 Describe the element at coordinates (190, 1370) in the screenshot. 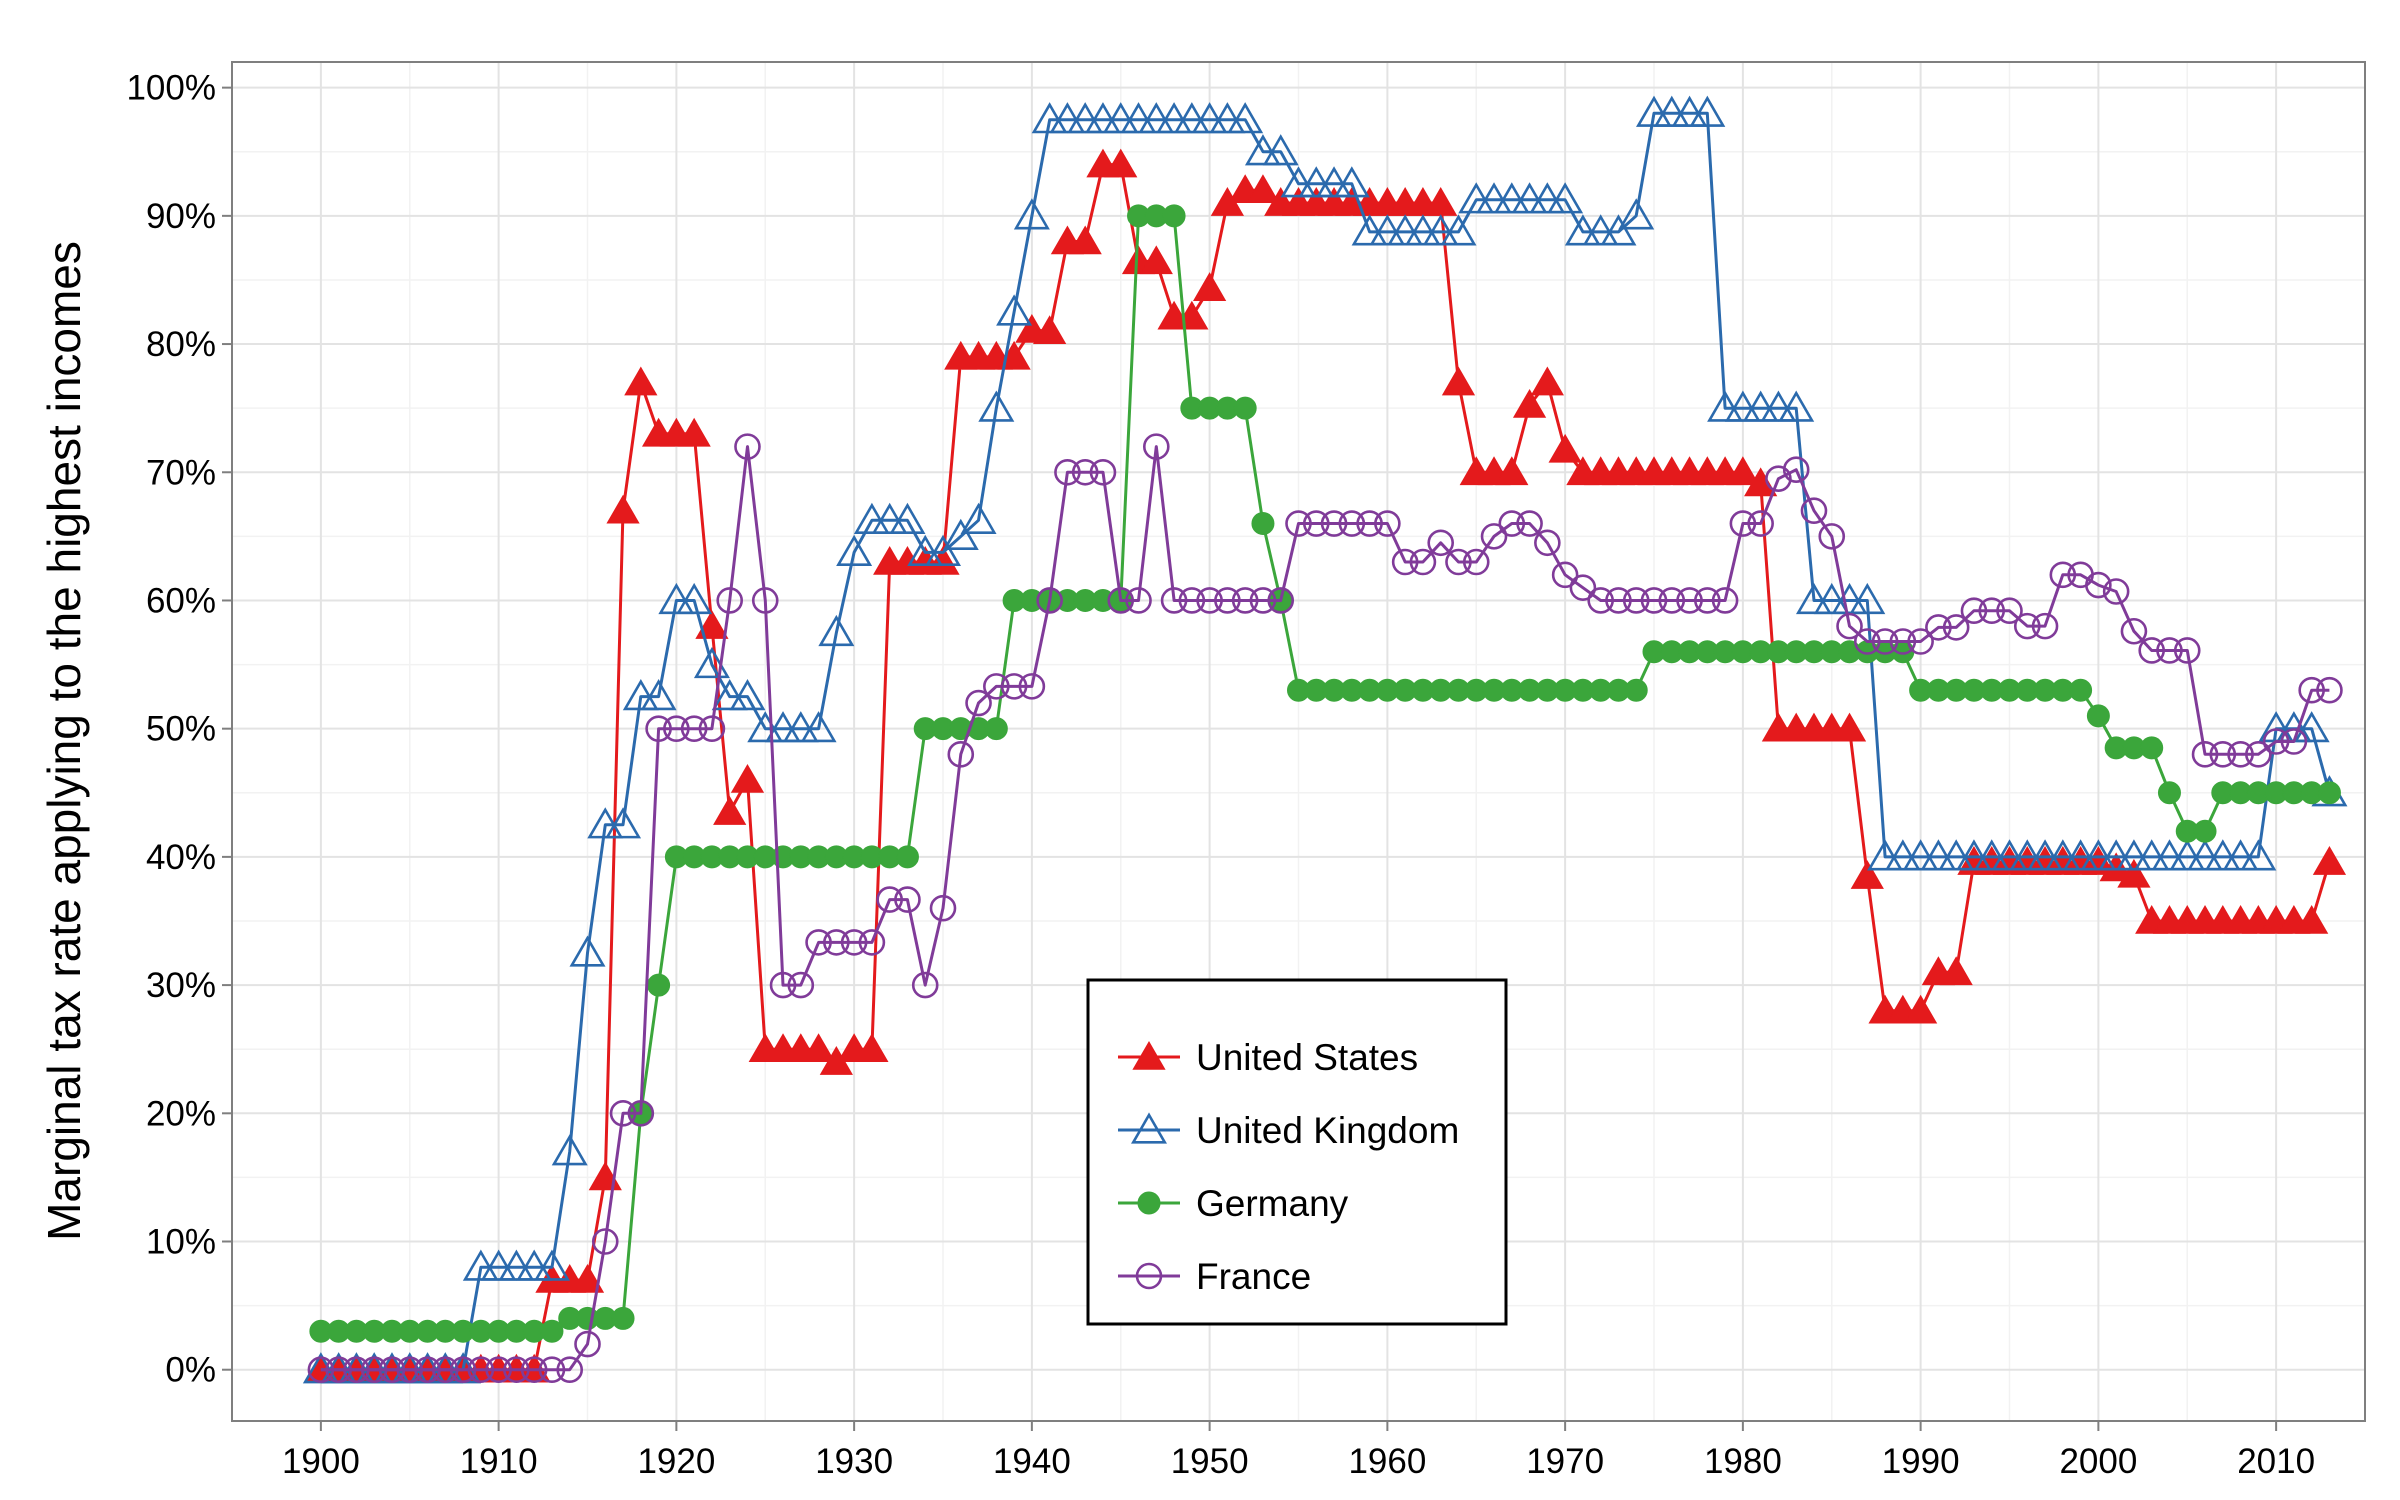

I see `y-tick-label: 0%` at that location.